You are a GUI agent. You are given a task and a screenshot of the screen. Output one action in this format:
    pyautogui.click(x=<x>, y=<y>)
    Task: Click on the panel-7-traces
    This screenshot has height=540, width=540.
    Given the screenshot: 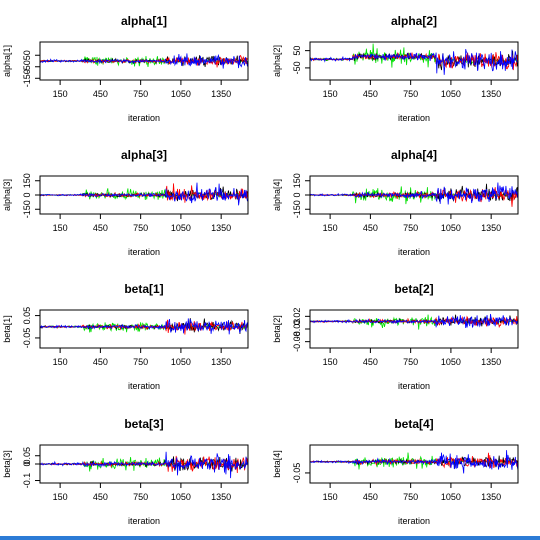 What is the action you would take?
    pyautogui.click(x=144, y=465)
    